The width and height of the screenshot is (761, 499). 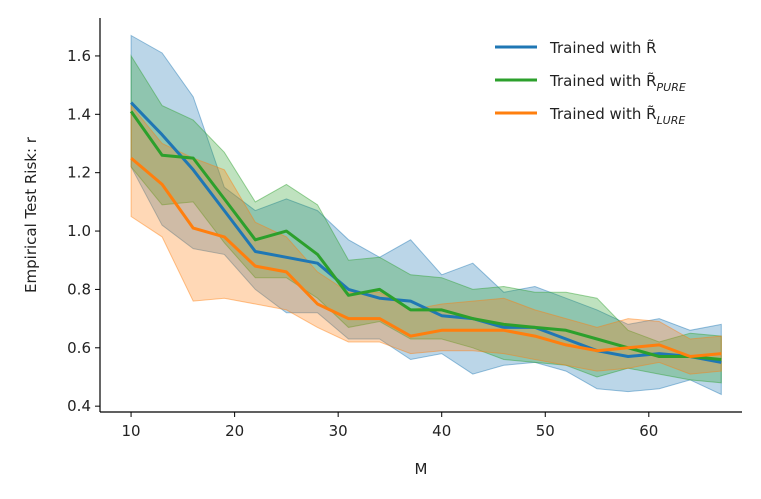 What do you see at coordinates (79, 289) in the screenshot?
I see `y-tick-label: 0.8` at bounding box center [79, 289].